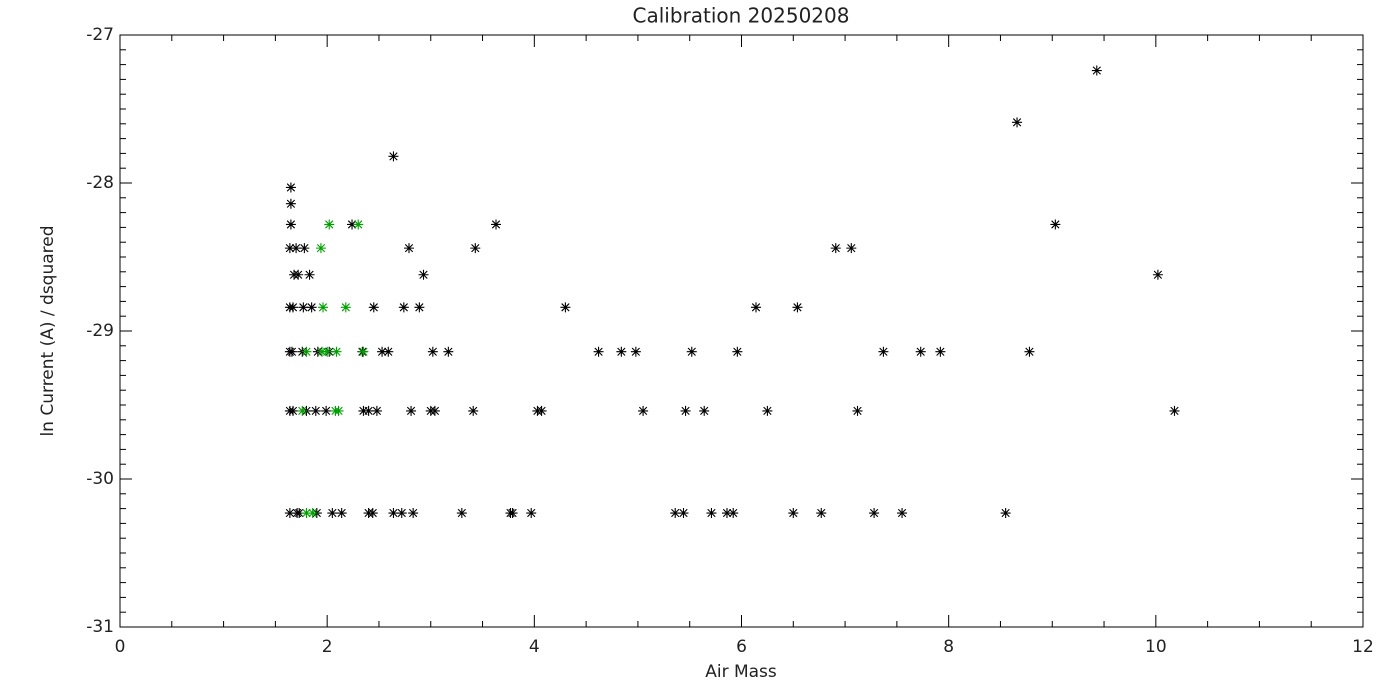  I want to click on y-tick-label: -29, so click(100, 331).